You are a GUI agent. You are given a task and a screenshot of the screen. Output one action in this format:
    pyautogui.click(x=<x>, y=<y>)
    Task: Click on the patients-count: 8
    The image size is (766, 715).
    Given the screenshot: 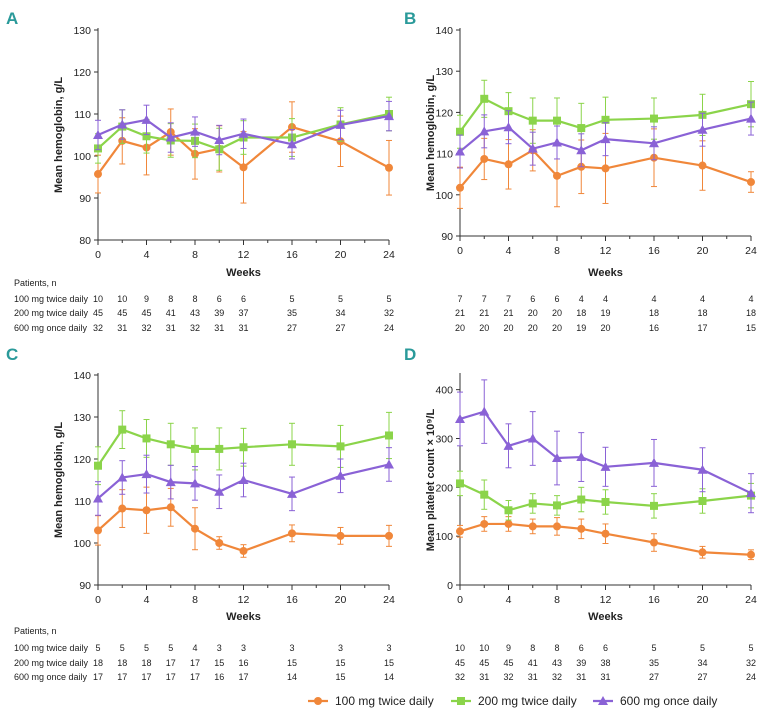 What is the action you would take?
    pyautogui.click(x=194, y=299)
    